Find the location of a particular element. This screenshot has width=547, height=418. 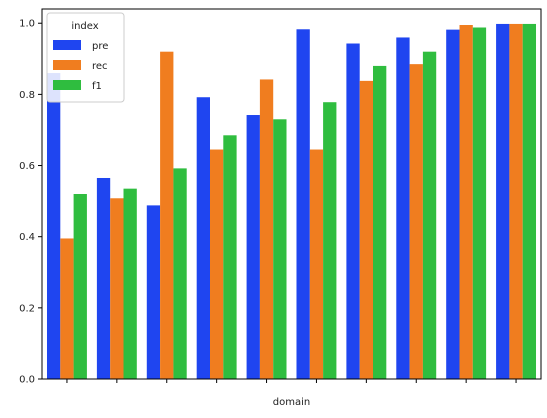

x-axis-label: domain is located at coordinates (291, 402).